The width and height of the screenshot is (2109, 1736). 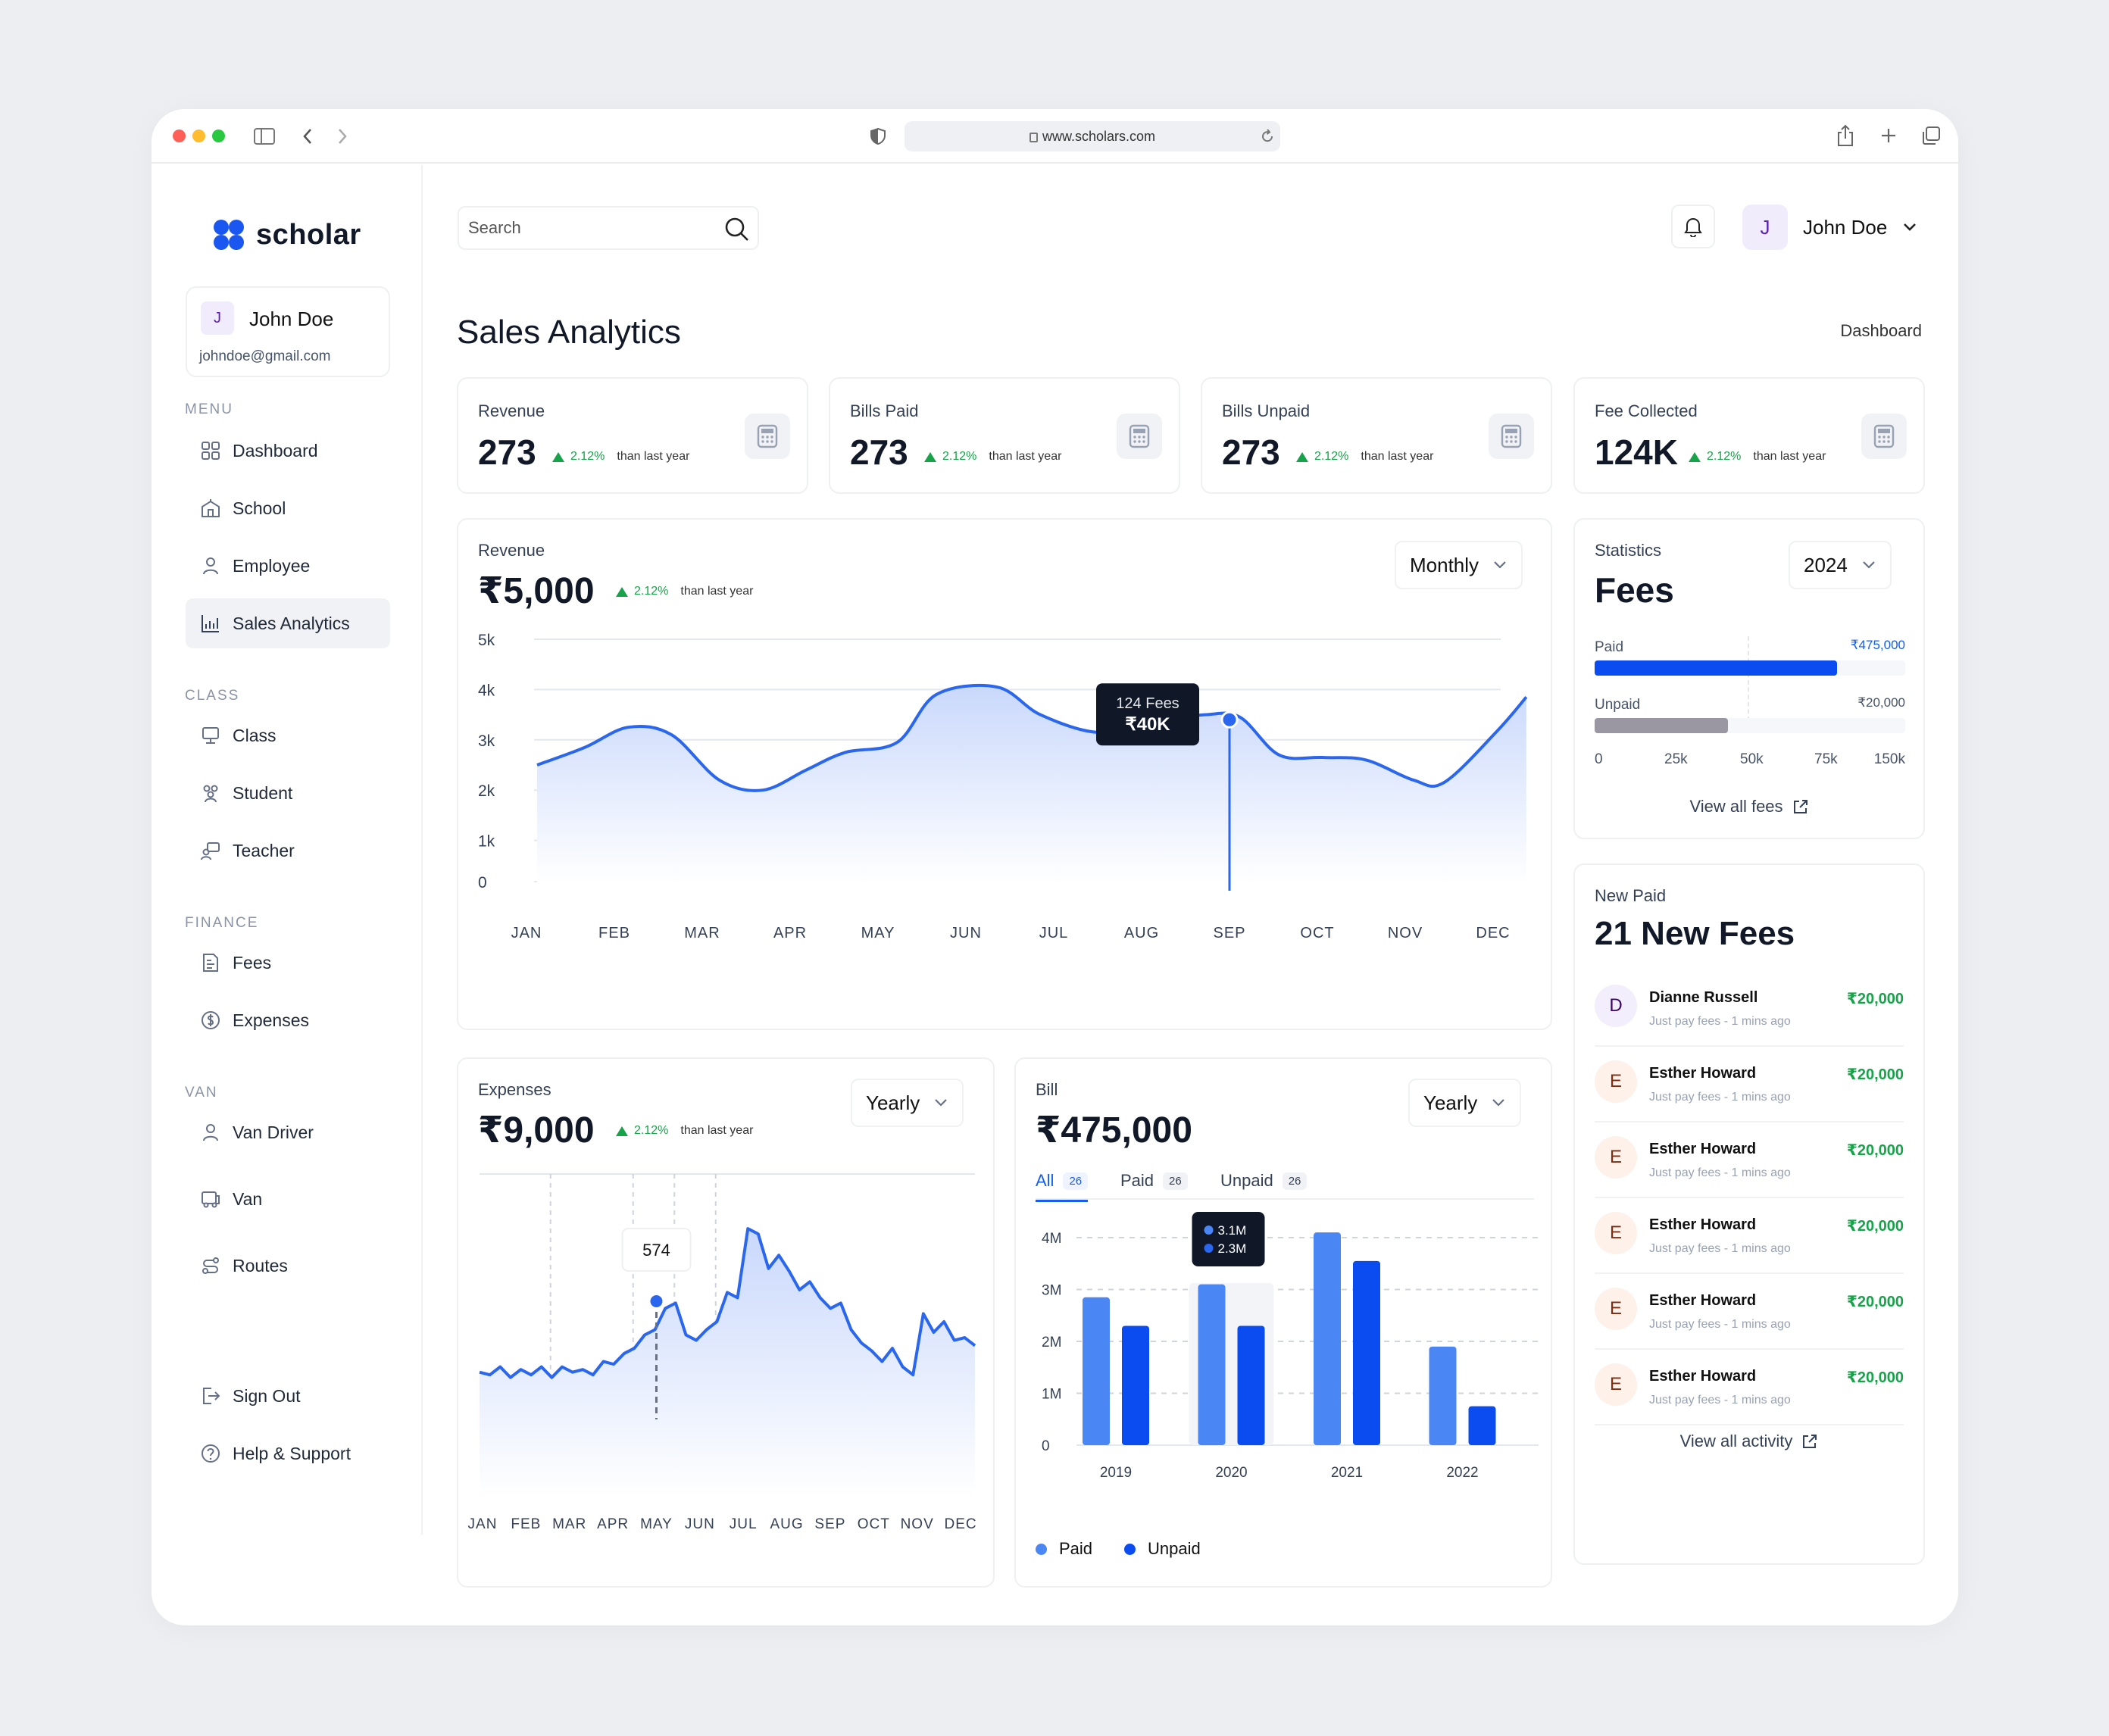 What do you see at coordinates (288, 1453) in the screenshot?
I see `help-support-button: Help & Support` at bounding box center [288, 1453].